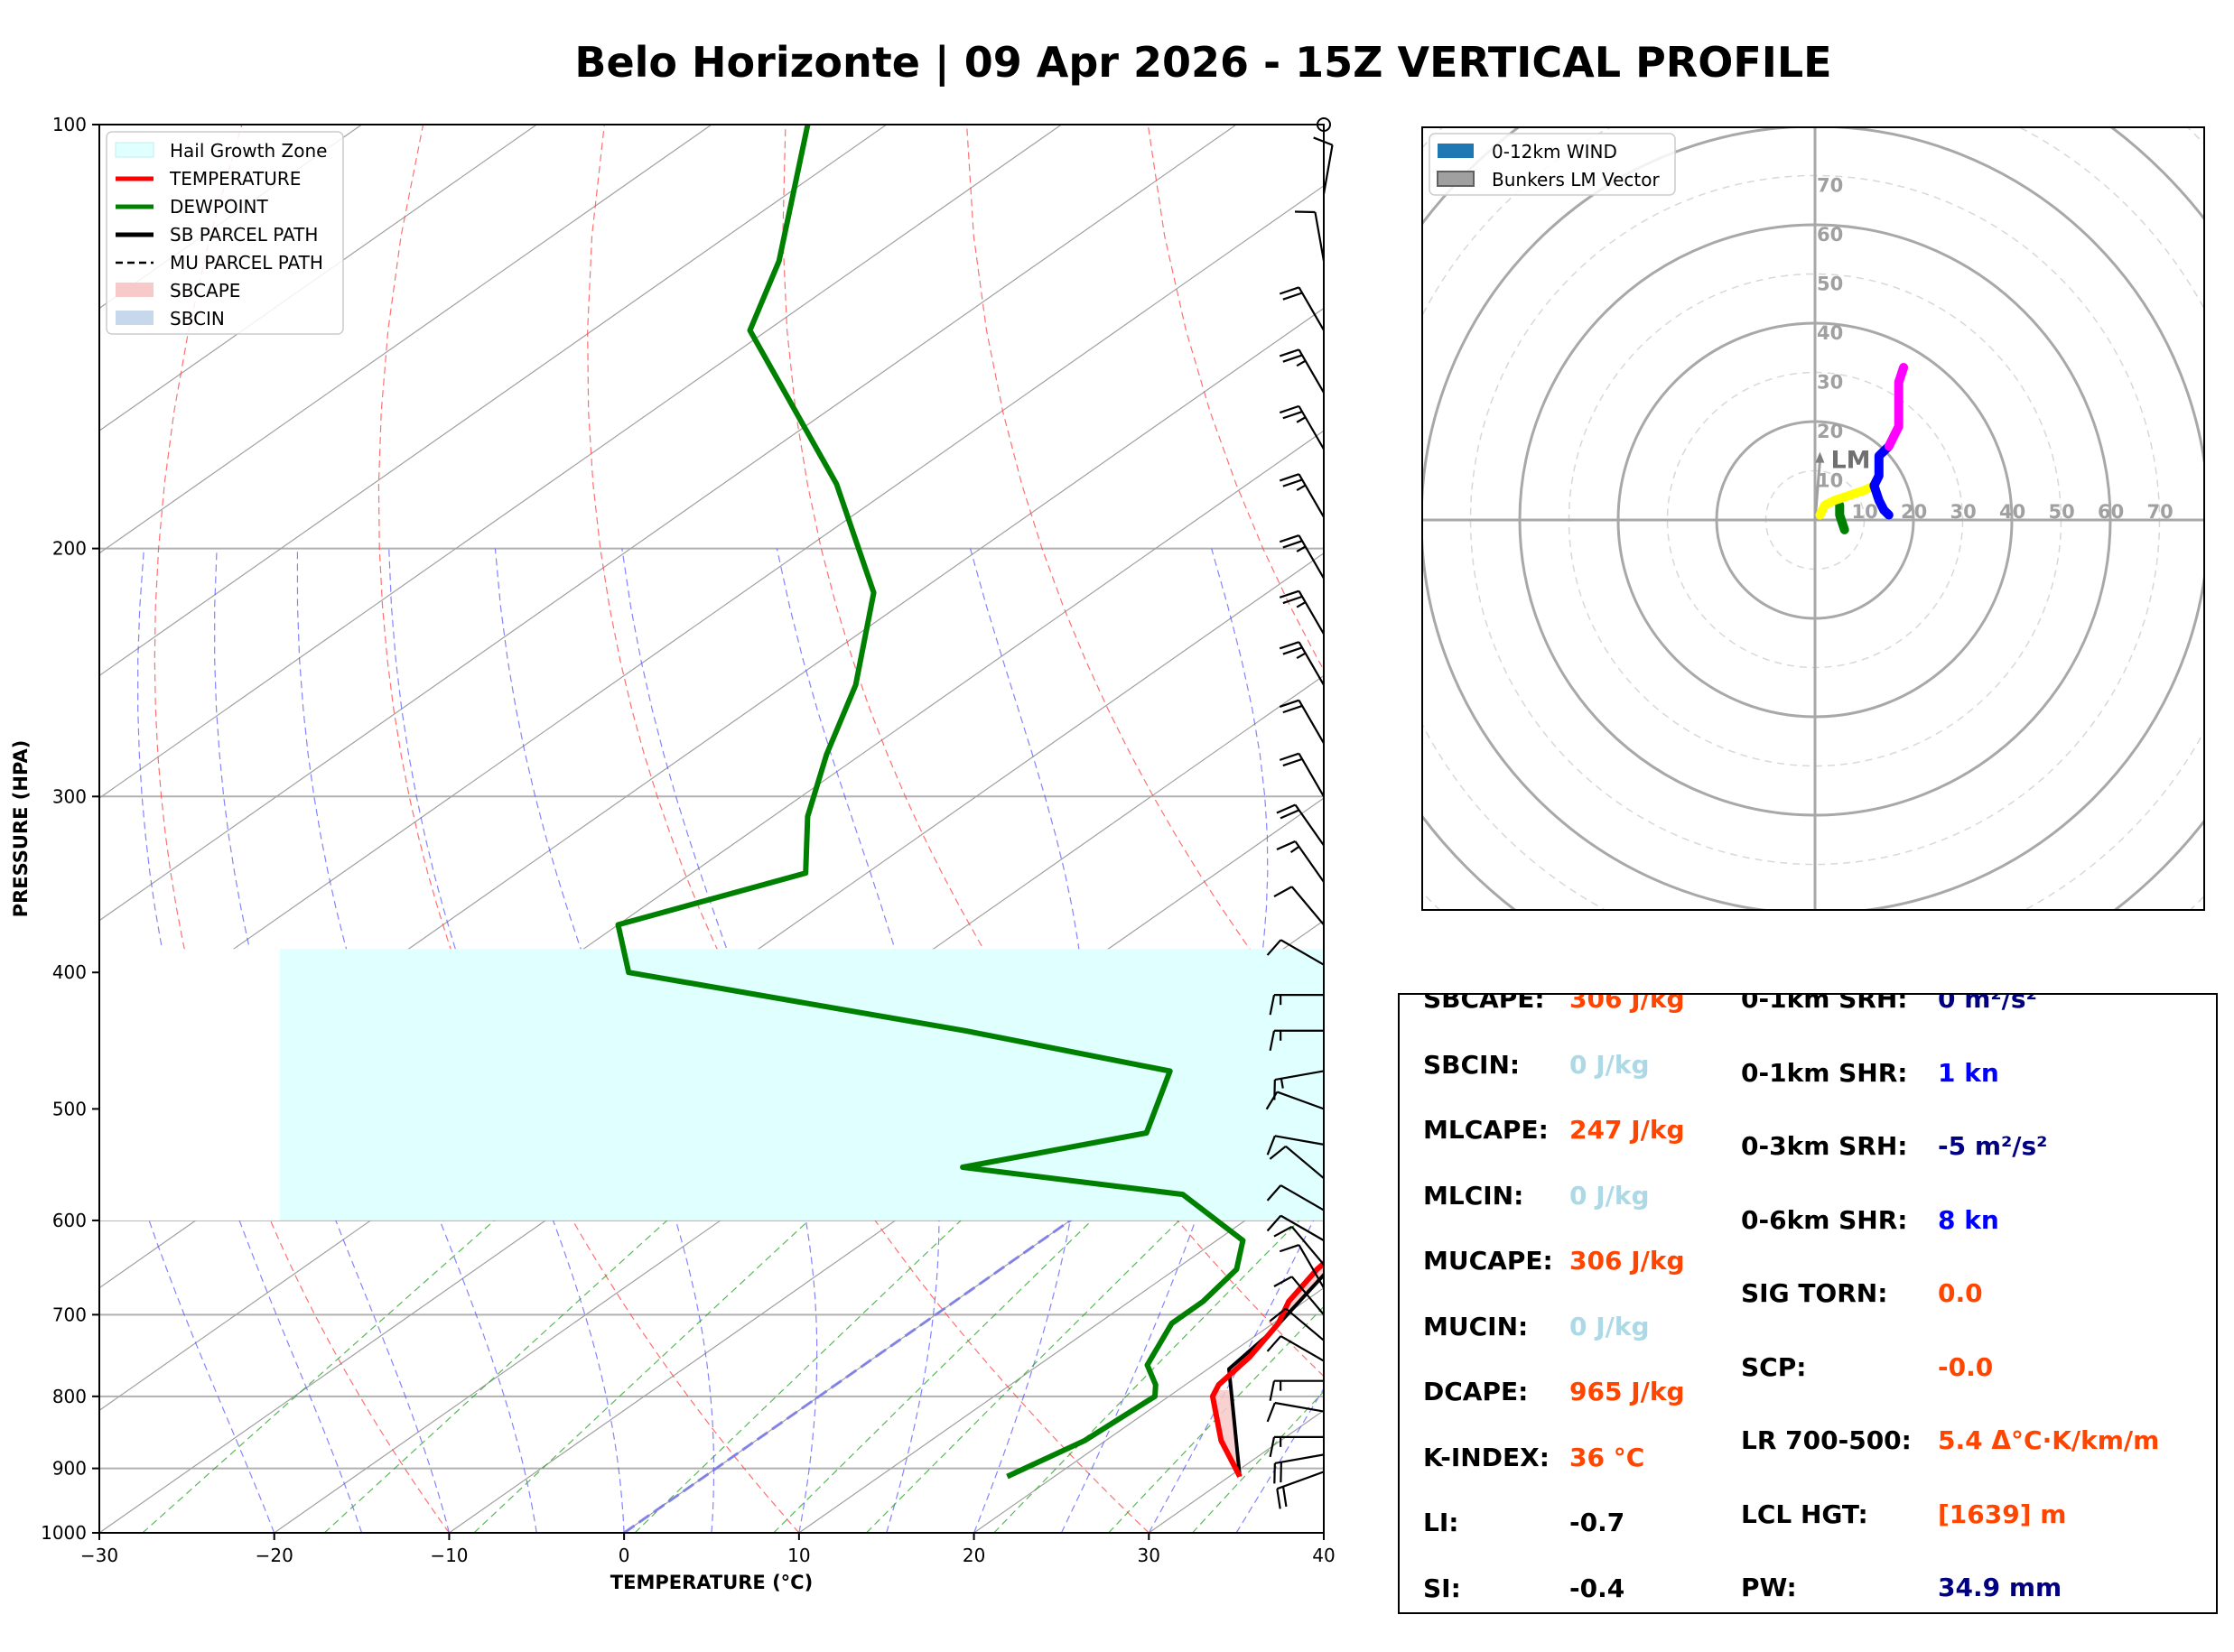  Describe the element at coordinates (1486, 1457) in the screenshot. I see `index-label: K-INDEX:` at that location.